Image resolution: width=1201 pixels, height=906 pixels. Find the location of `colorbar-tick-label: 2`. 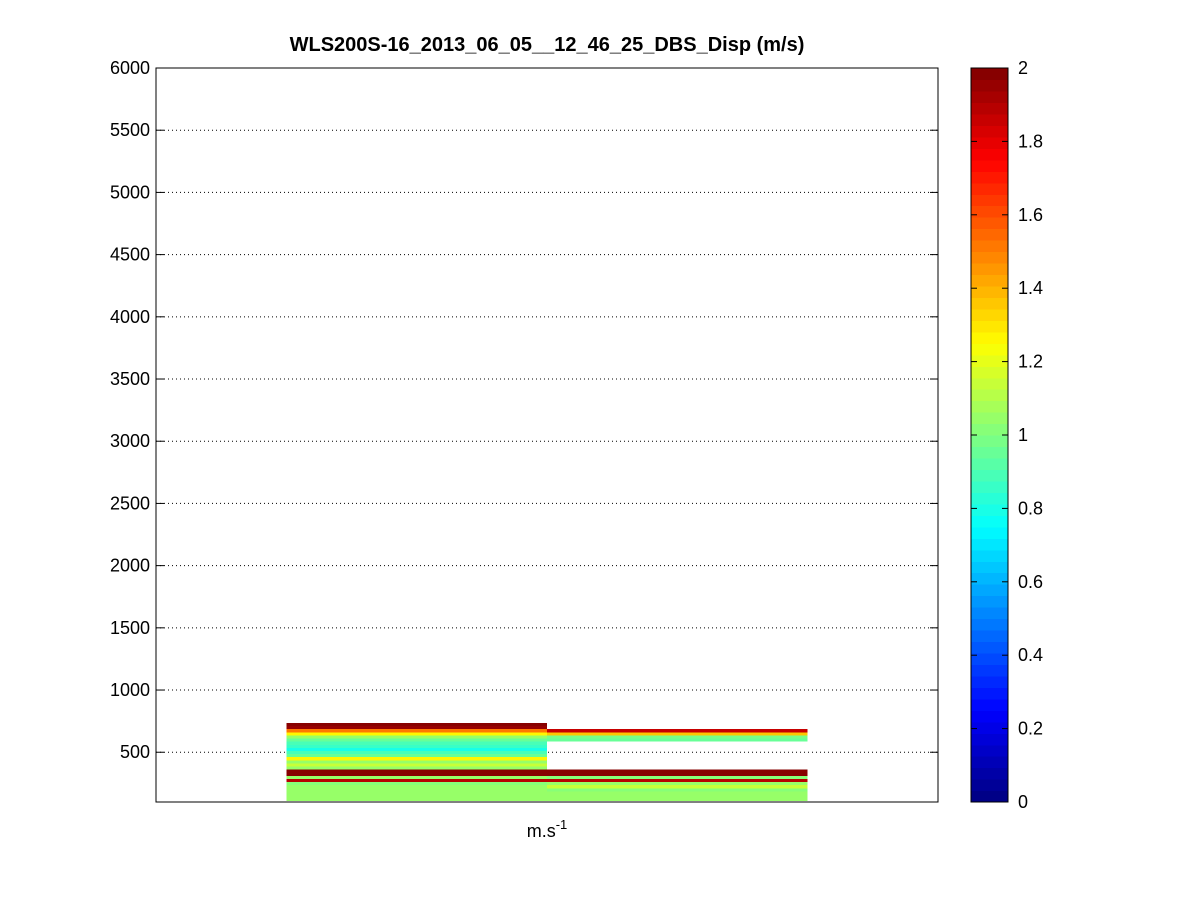

colorbar-tick-label: 2 is located at coordinates (1023, 68).